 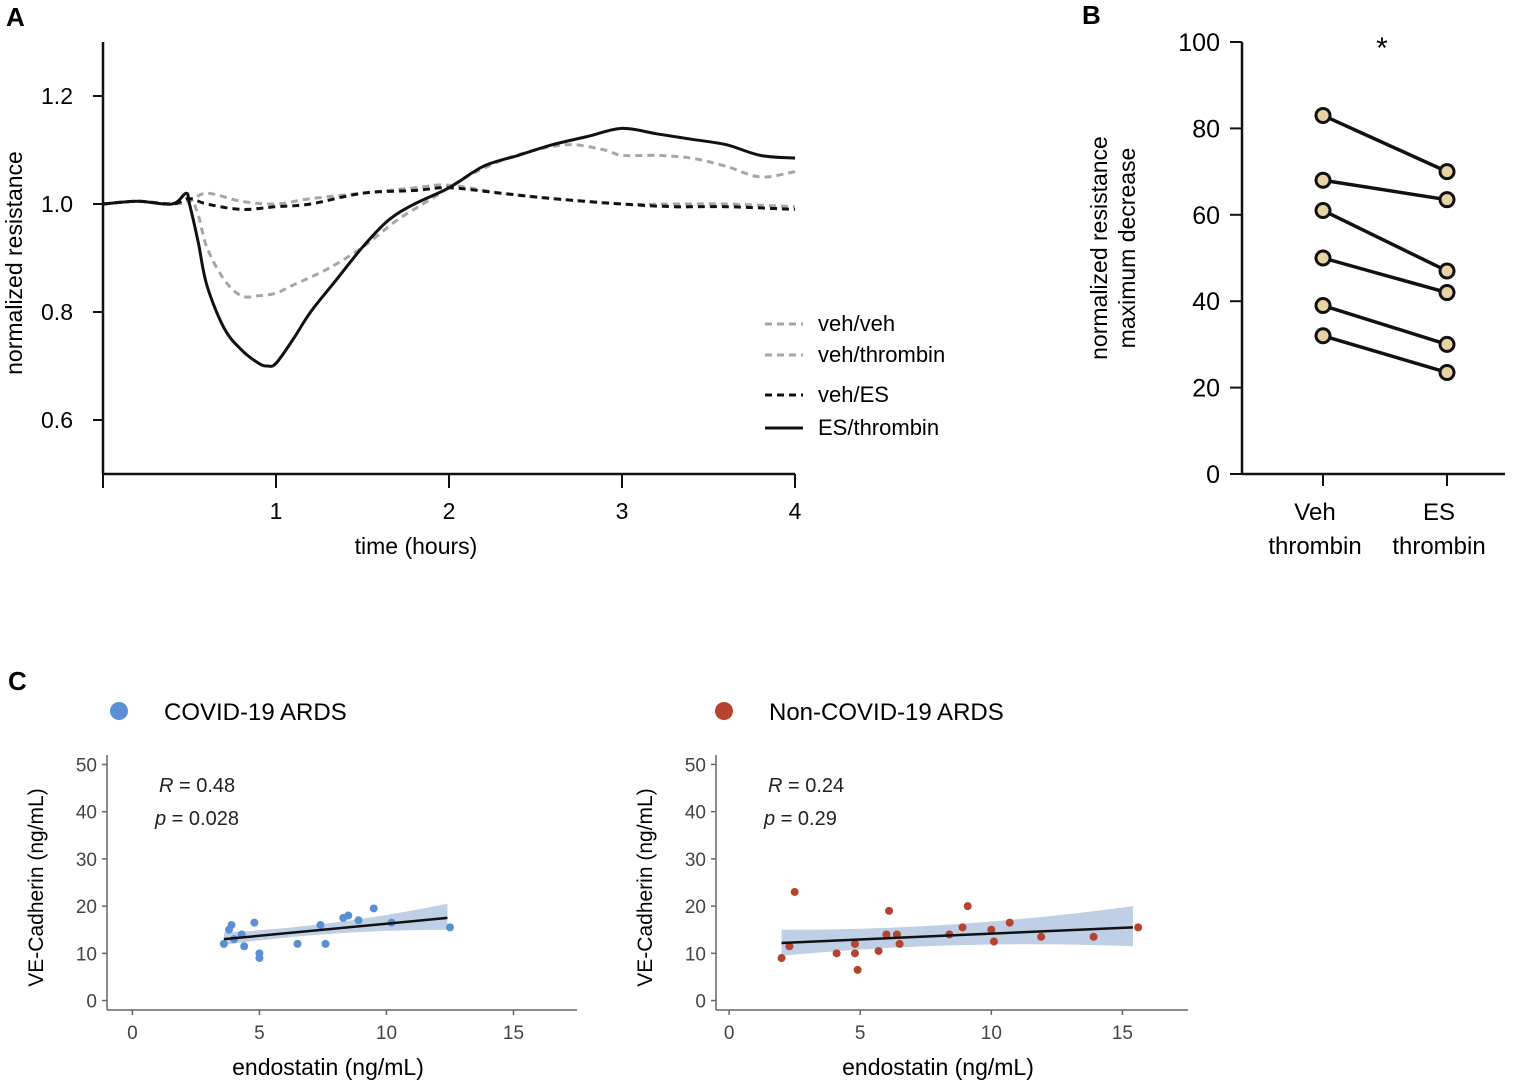 I want to click on stat-p-text: p = 0.29, so click(x=800, y=819).